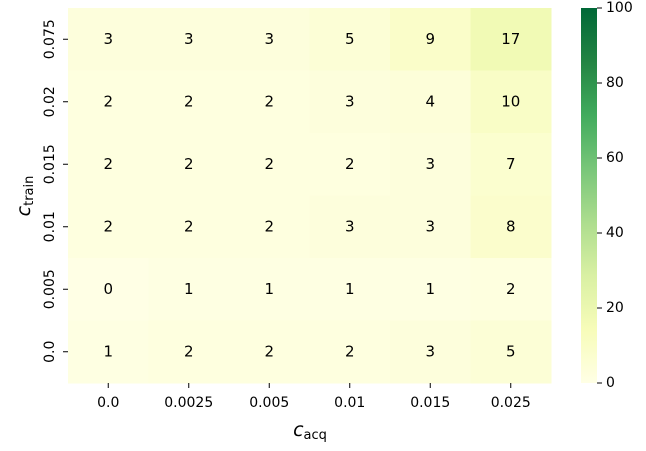 This screenshot has height=451, width=646. I want to click on cell-label: 10, so click(510, 101).